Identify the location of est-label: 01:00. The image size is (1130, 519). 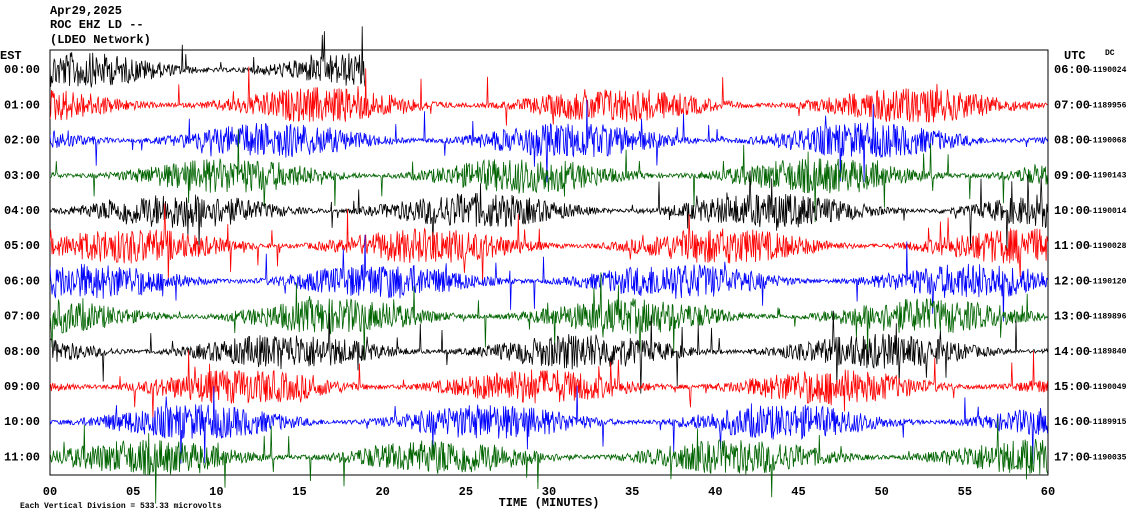
(22, 105).